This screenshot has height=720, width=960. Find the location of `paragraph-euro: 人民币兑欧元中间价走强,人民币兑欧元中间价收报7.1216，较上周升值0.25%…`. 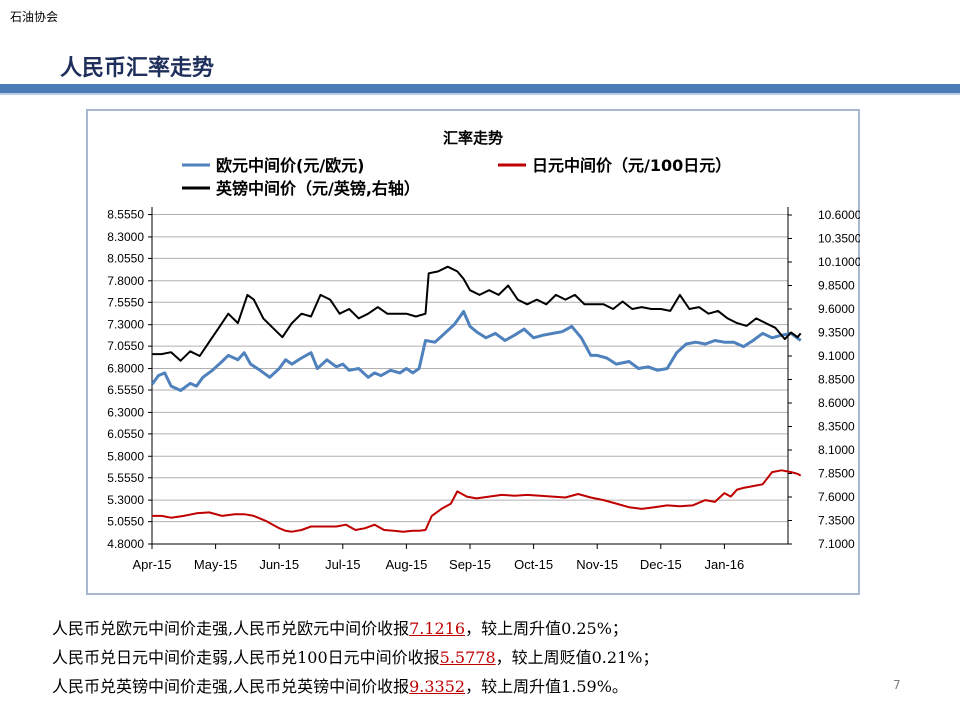

paragraph-euro: 人民币兑欧元中间价走强,人民币兑欧元中间价收报7.1216，较上周升值0.25%… is located at coordinates (452, 627).